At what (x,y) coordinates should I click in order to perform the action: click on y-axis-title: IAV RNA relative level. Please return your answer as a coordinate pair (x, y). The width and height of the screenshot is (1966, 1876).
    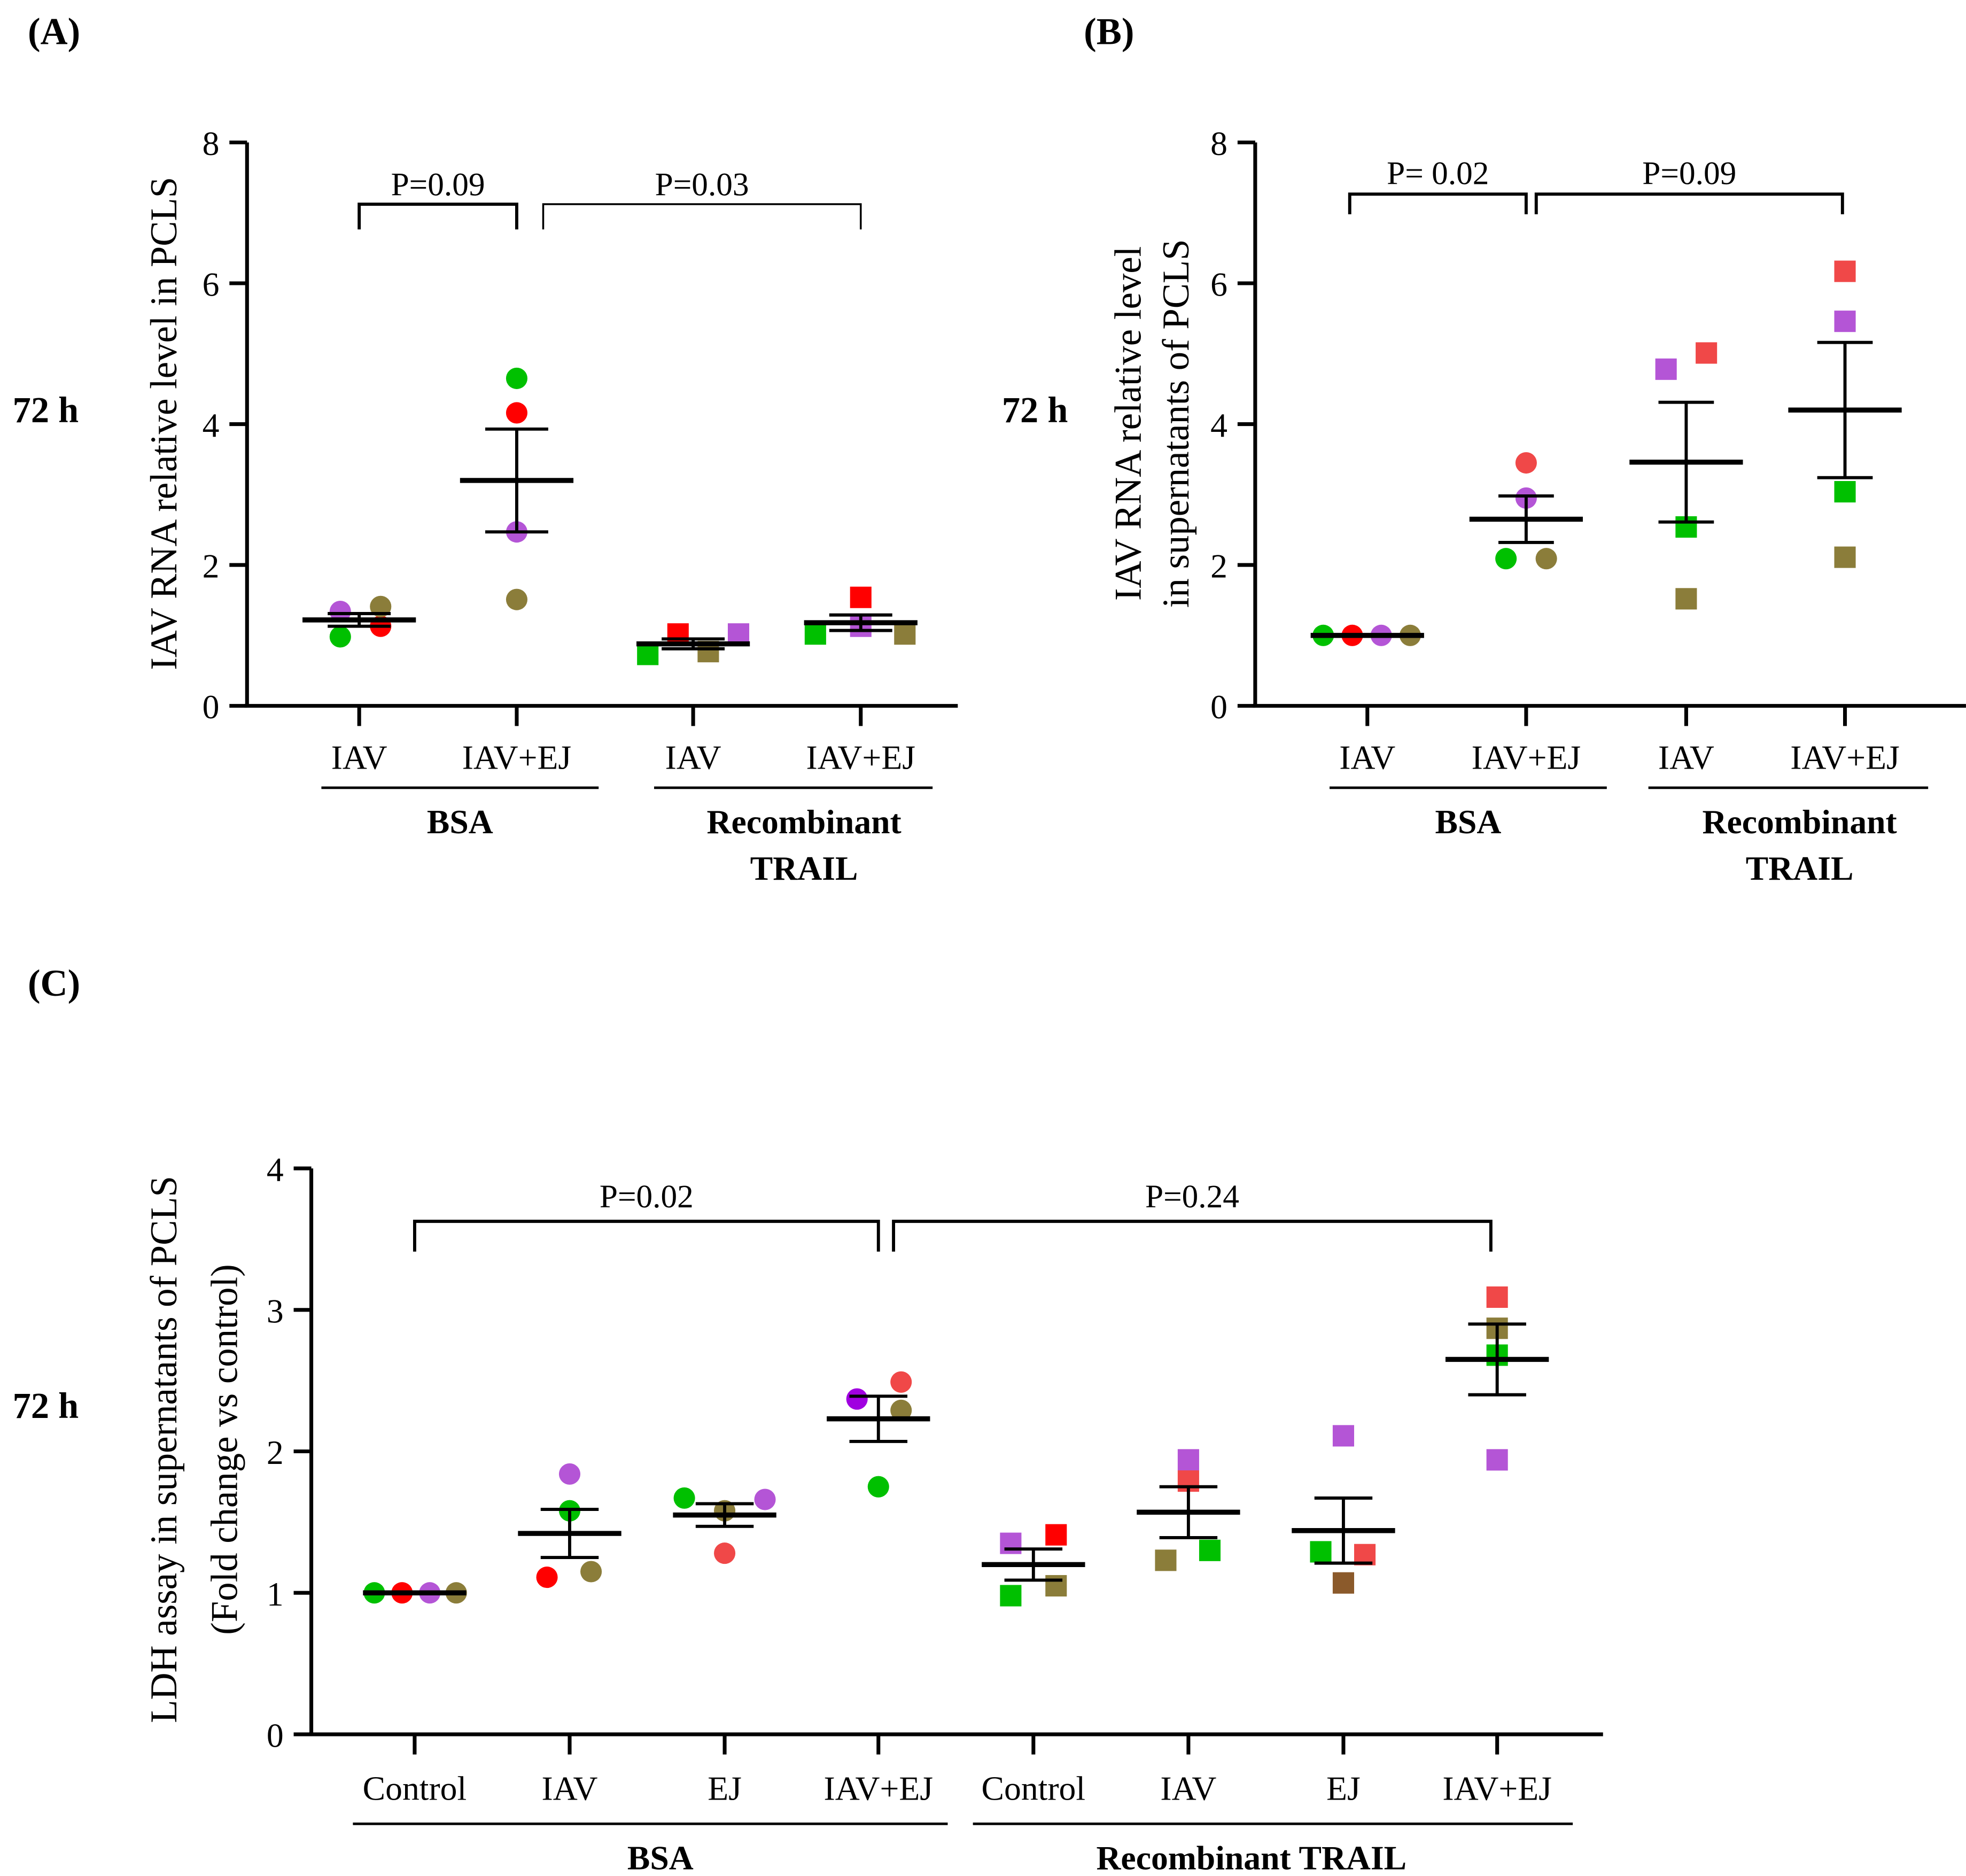
    Looking at the image, I should click on (1128, 423).